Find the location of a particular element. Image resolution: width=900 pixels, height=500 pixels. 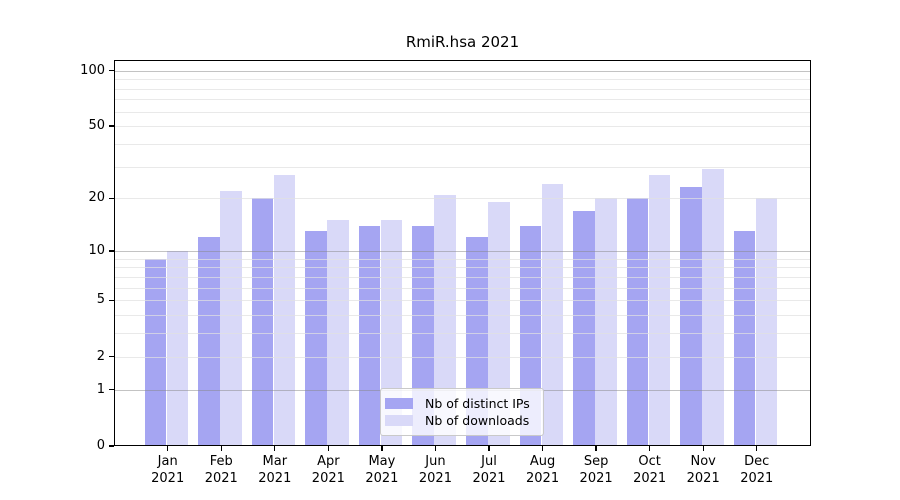

y-tick-label-2: 2 is located at coordinates (100, 356).